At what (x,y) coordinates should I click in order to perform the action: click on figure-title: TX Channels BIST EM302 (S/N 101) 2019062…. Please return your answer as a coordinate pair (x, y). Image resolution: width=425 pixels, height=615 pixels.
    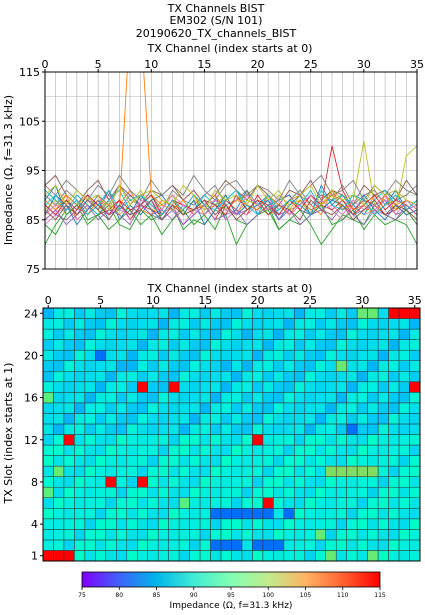
    Looking at the image, I should click on (216, 21).